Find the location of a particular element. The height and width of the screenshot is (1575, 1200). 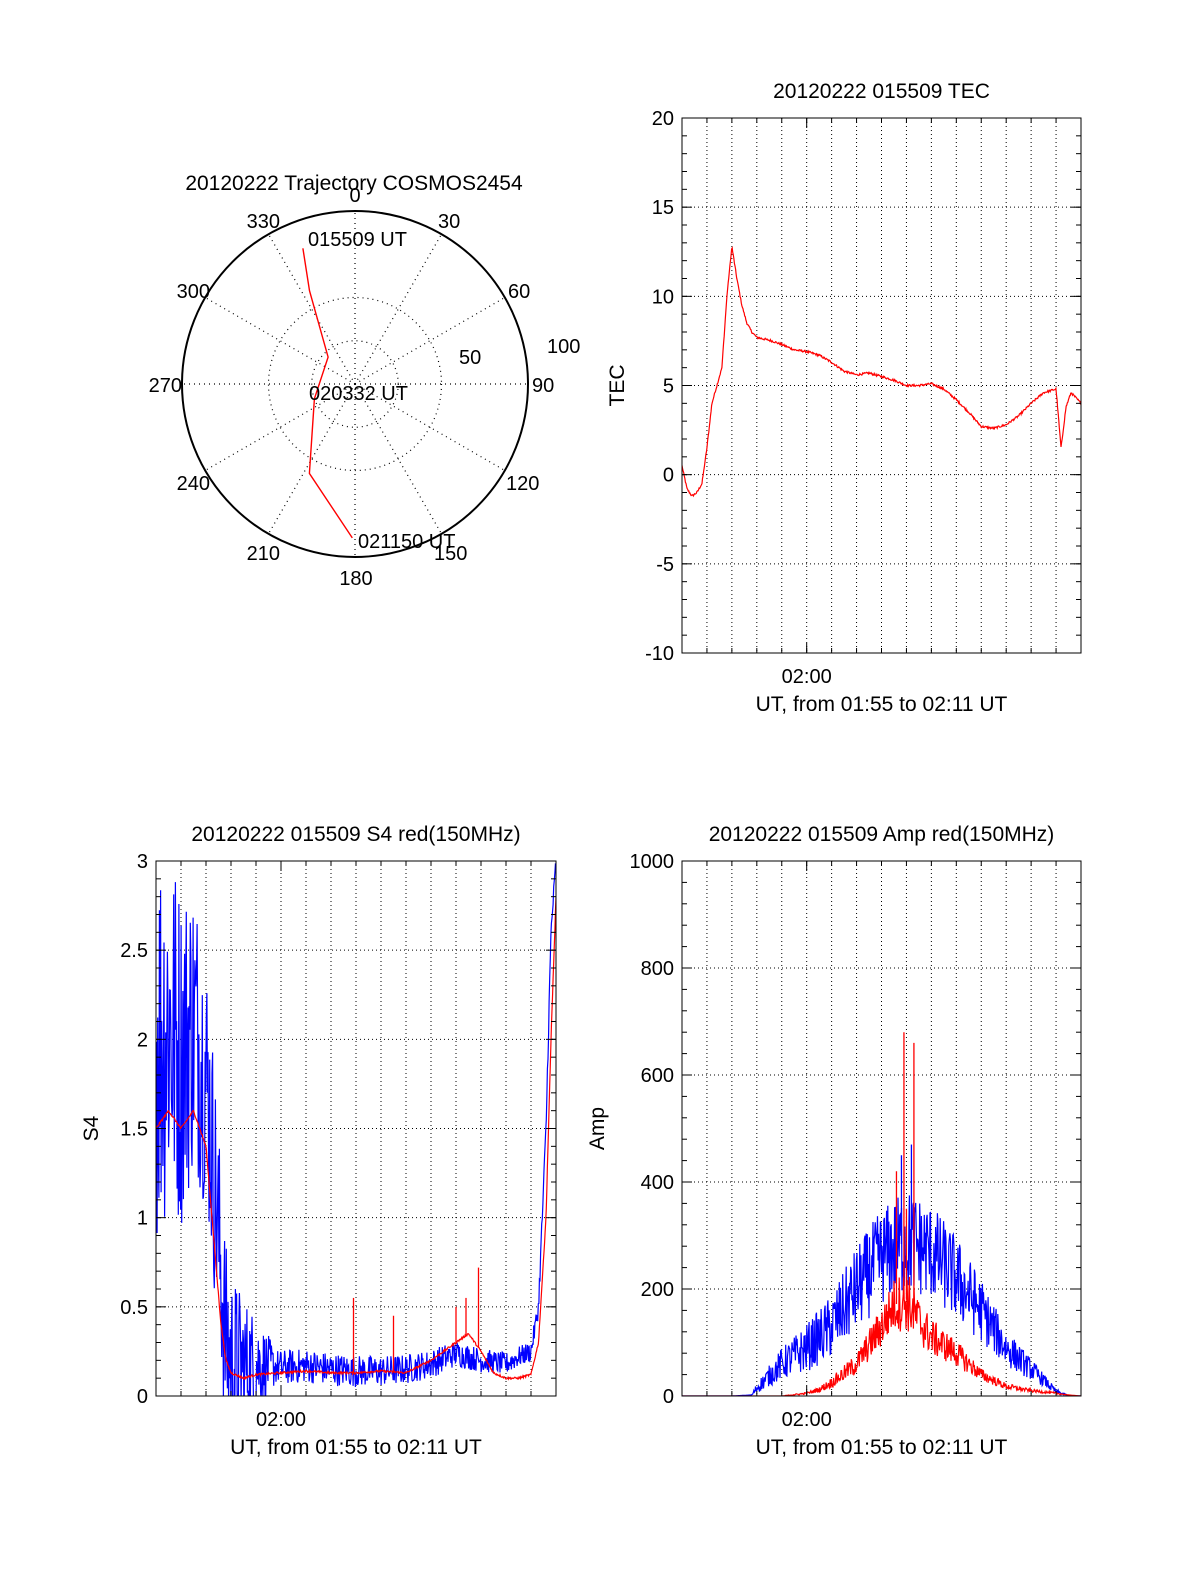

polar-azimuth-label: 300 is located at coordinates (193, 292).